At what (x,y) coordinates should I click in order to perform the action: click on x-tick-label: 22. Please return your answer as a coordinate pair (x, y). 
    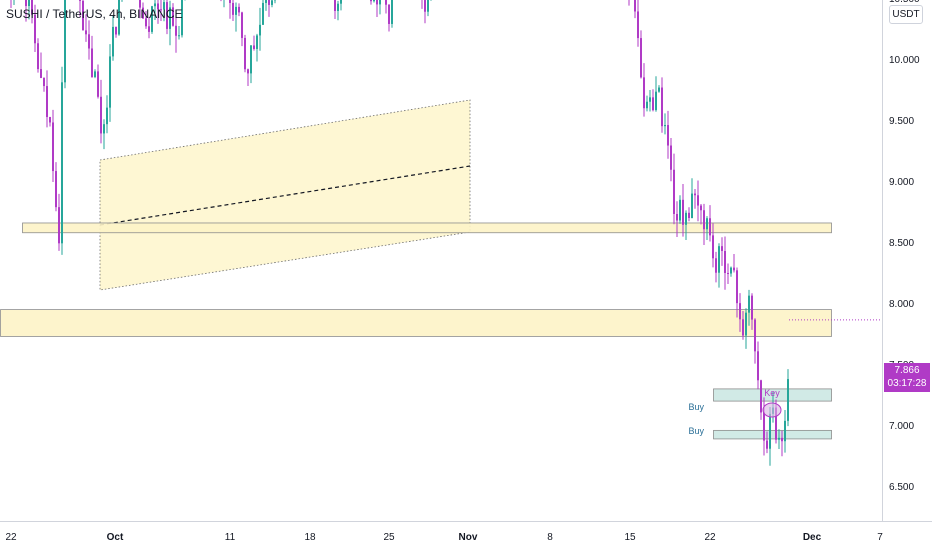
    Looking at the image, I should click on (710, 537).